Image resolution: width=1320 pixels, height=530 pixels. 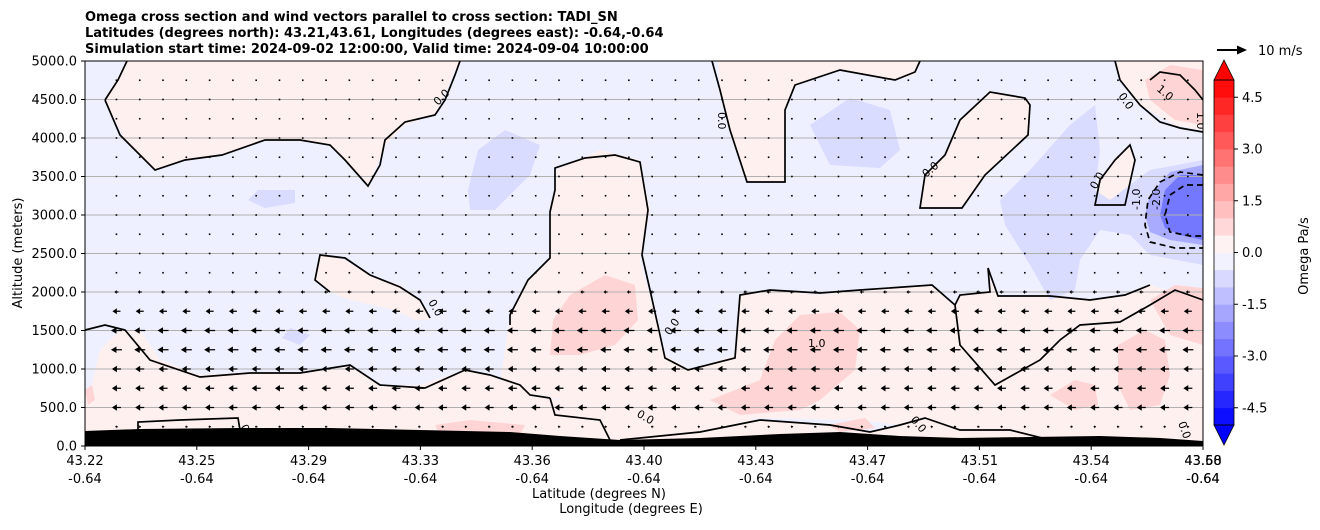 I want to click on contour-negative-two, so click(x=1183, y=210).